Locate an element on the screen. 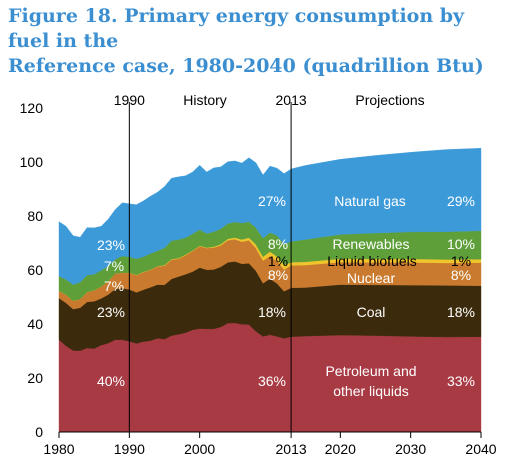 This screenshot has width=515, height=473. series-label-natural-gas: Natural gas is located at coordinates (370, 201).